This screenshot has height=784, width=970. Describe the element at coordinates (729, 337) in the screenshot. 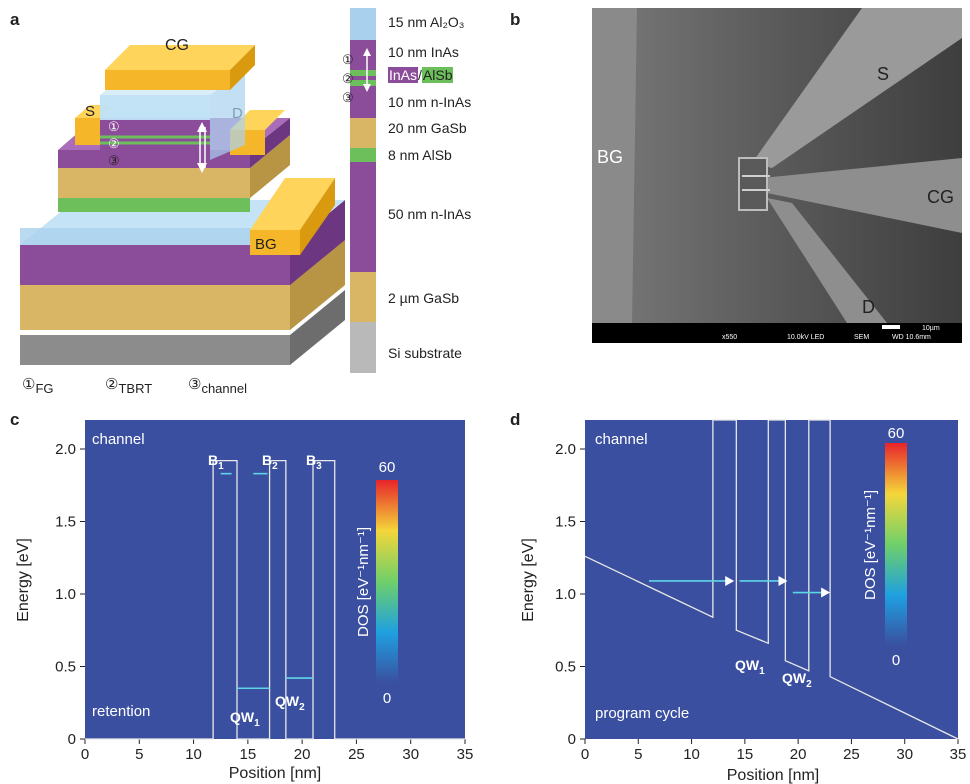

I see `sem-info-mag: x550` at that location.